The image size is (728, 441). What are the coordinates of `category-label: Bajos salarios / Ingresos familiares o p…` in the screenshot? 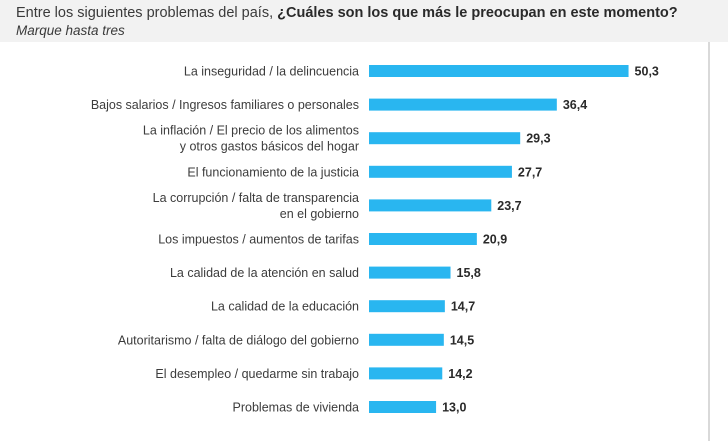 It's located at (225, 105).